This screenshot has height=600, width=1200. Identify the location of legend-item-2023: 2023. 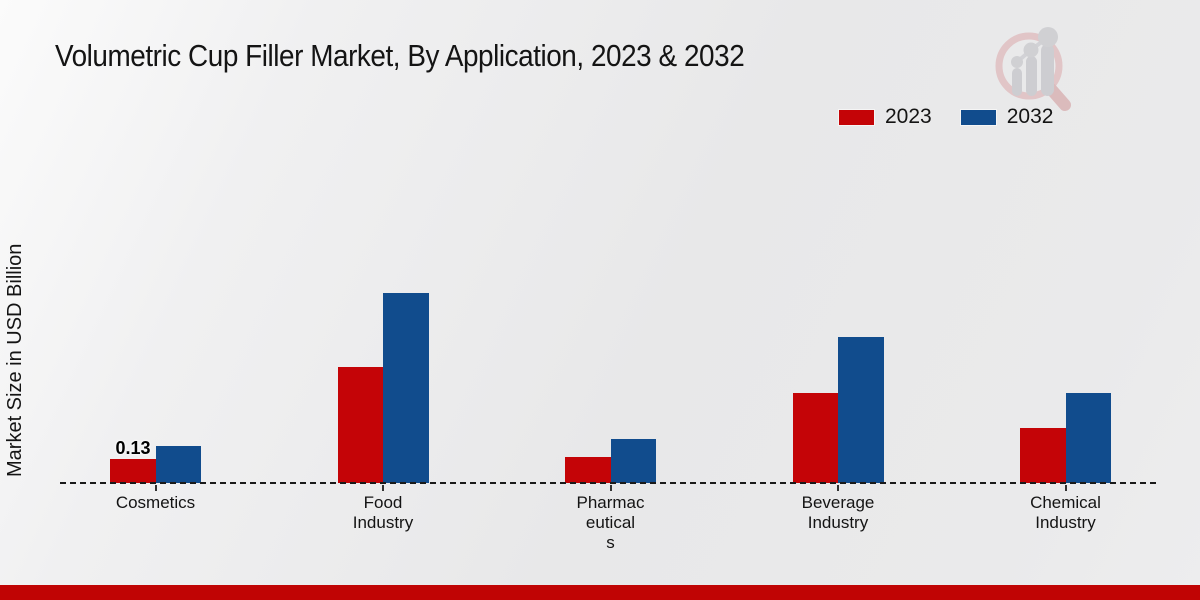
(885, 117).